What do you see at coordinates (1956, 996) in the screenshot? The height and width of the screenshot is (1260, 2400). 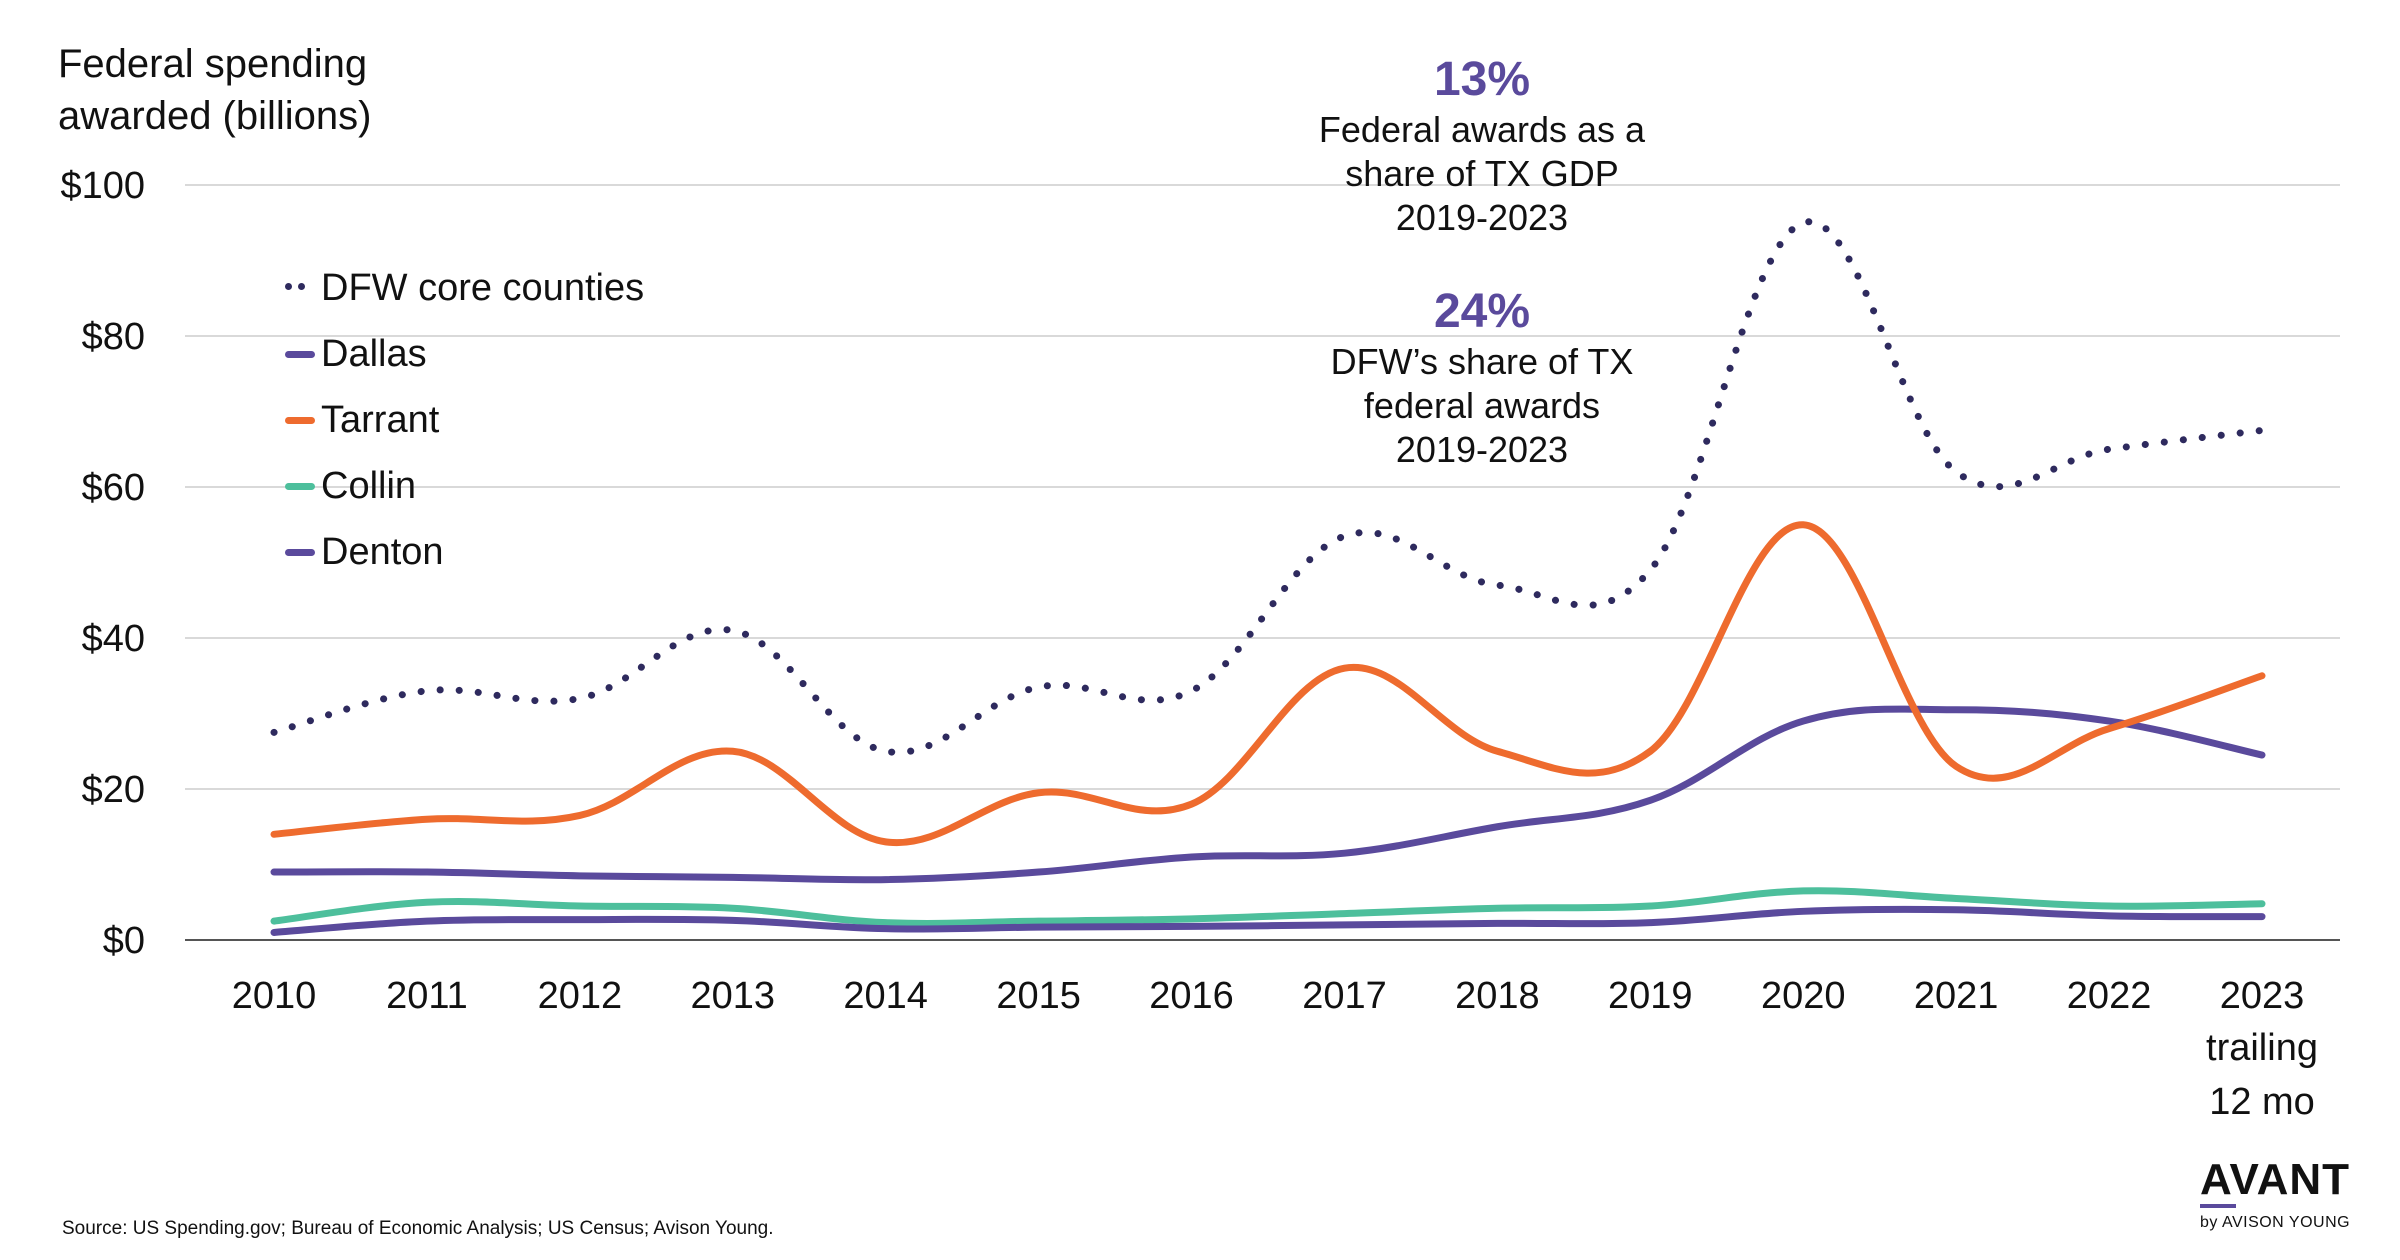 I see `x-tick-label: 2021` at bounding box center [1956, 996].